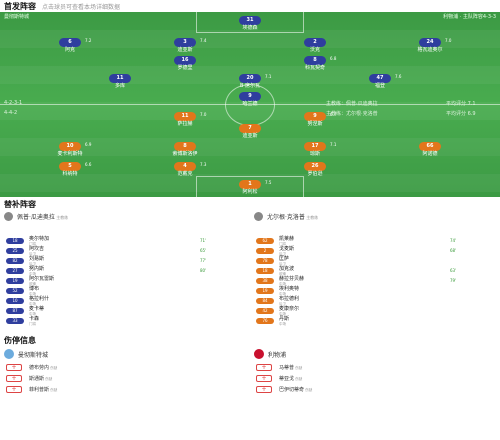 This screenshot has width=500, height=440. Describe the element at coordinates (70, 42) in the screenshot. I see `shirt-number: 6` at that location.